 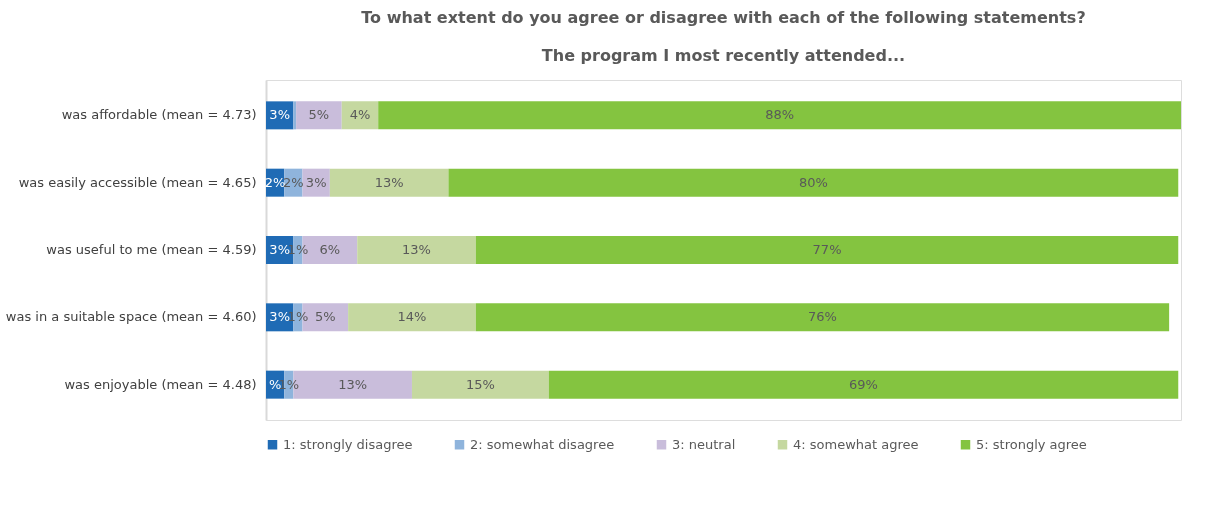 I want to click on chart-title: To what extent do you agree or disagree with each of the following statements?, so click(x=723, y=17).